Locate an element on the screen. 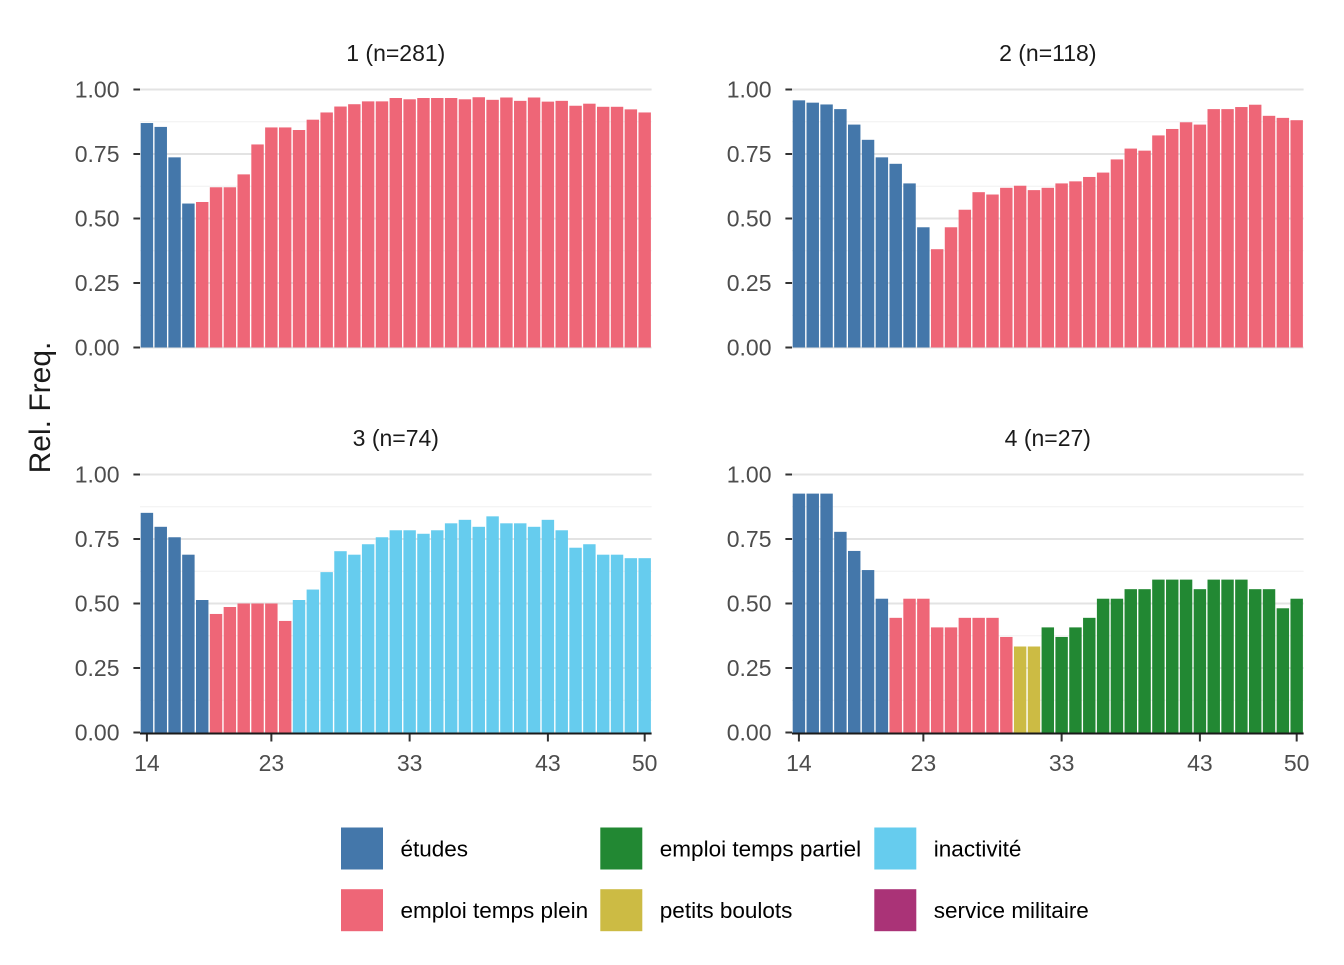  svg-text: inactivité is located at coordinates (978, 849).